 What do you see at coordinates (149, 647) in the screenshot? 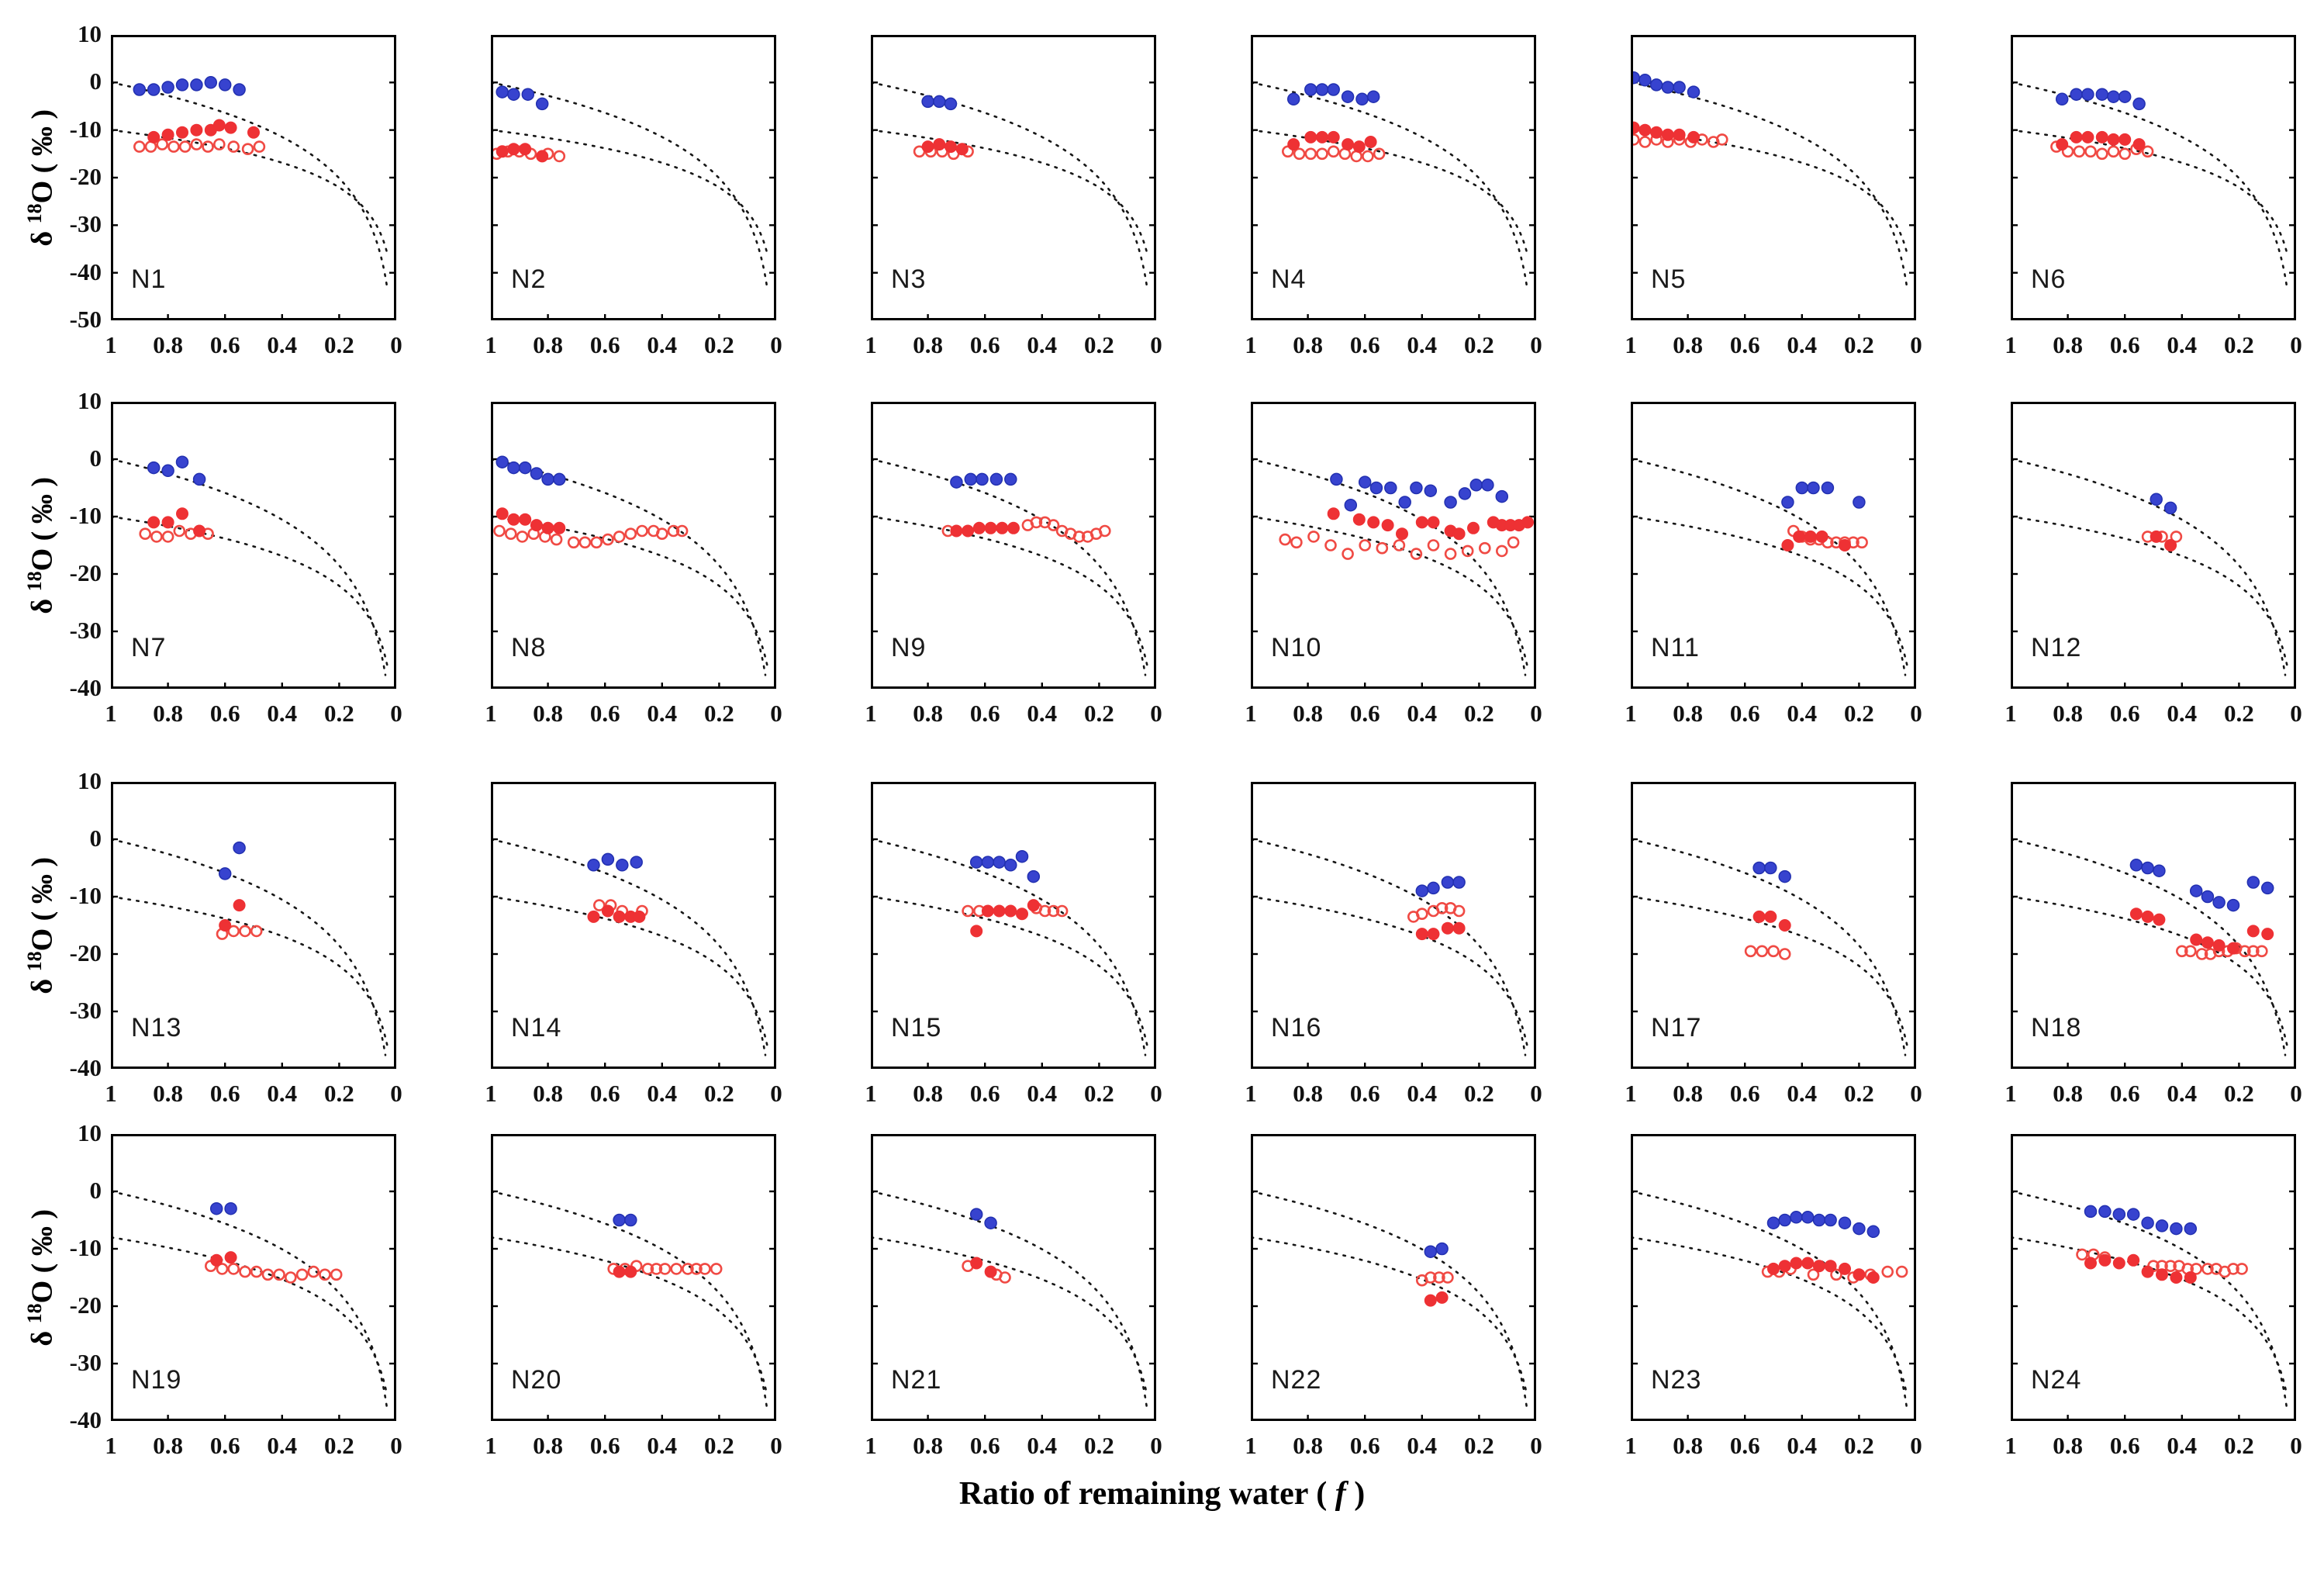
I see `subplot-label-N7: N7` at bounding box center [149, 647].